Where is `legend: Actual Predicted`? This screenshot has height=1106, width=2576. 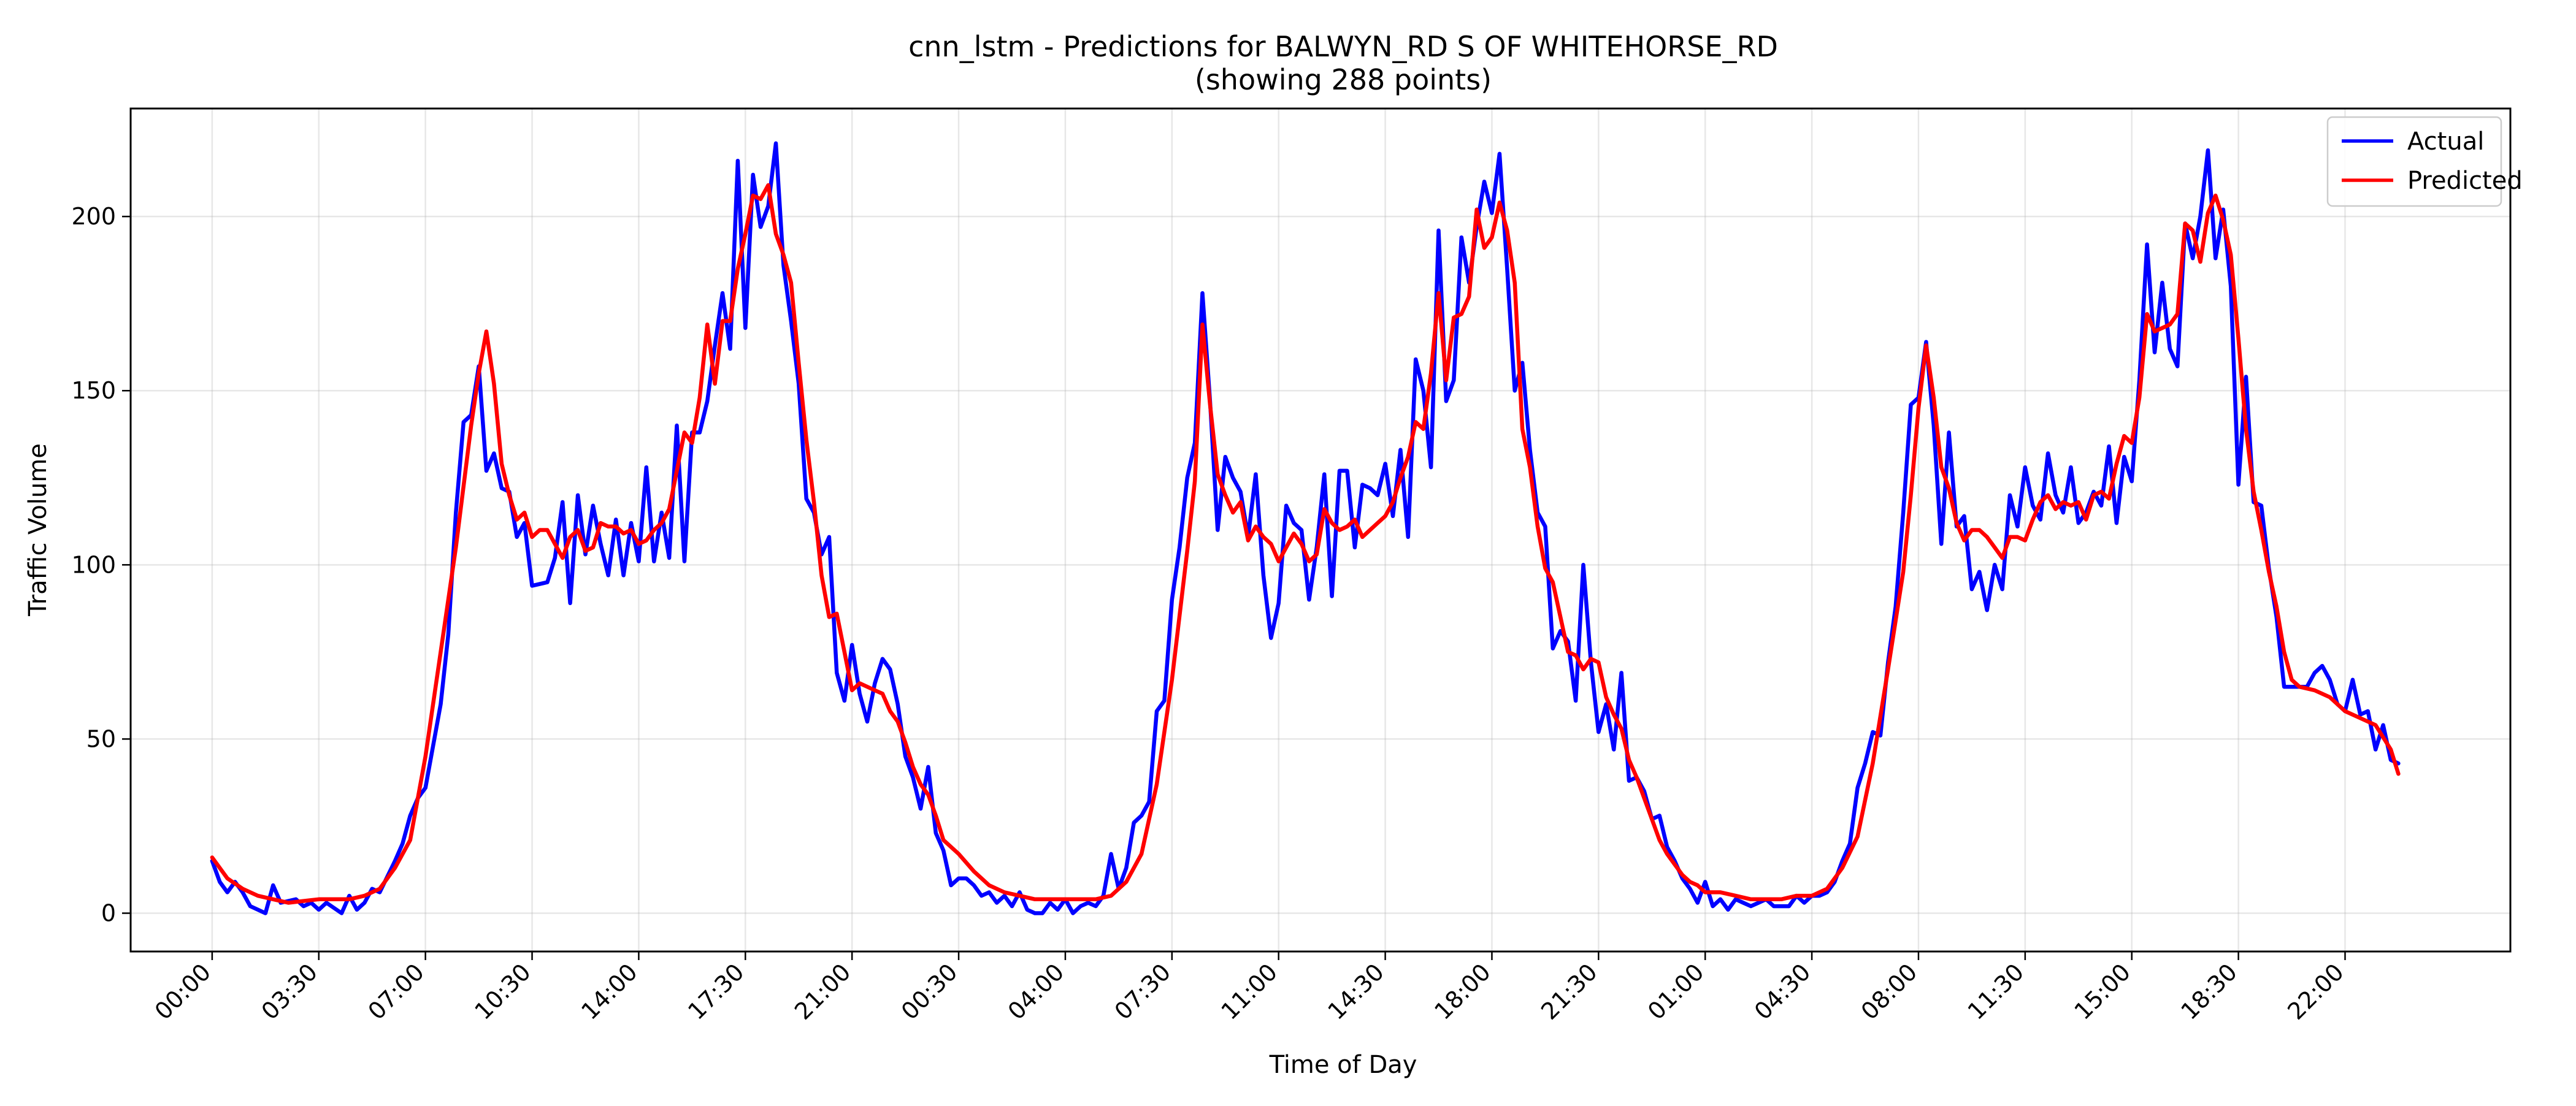 legend: Actual Predicted is located at coordinates (2424, 161).